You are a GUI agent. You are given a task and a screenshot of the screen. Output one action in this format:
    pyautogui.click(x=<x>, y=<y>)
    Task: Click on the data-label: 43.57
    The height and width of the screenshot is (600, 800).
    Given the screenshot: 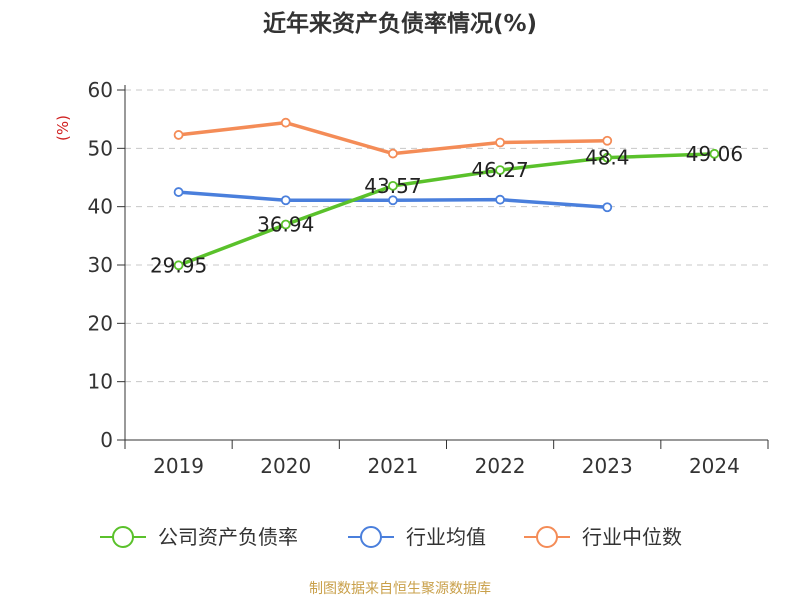 What is the action you would take?
    pyautogui.click(x=392, y=186)
    